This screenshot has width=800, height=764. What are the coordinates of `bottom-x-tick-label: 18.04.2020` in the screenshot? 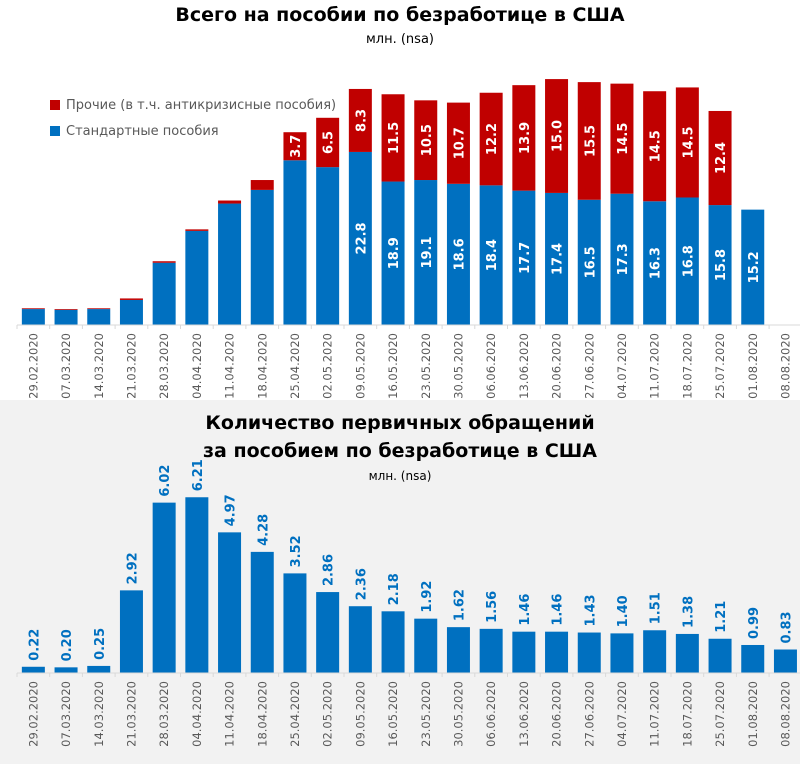 It's located at (262, 714).